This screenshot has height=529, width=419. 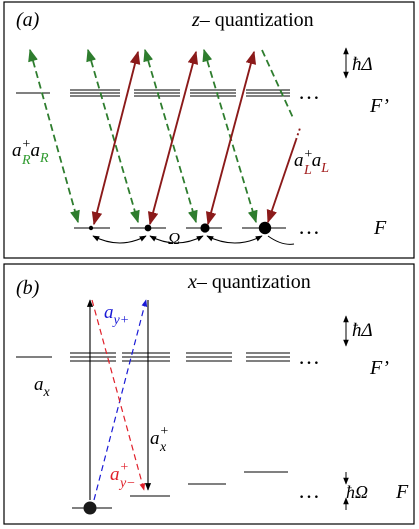 I want to click on splitting-label-a: ħΔ, so click(x=362, y=64).